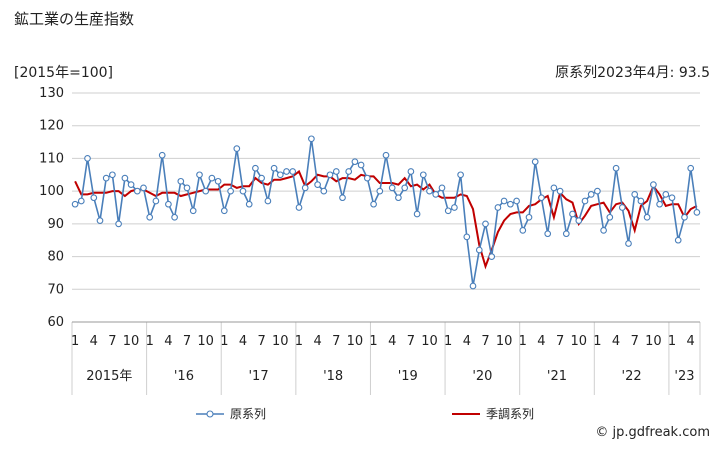  What do you see at coordinates (210, 414) in the screenshot?
I see `legend-raw-marker` at bounding box center [210, 414].